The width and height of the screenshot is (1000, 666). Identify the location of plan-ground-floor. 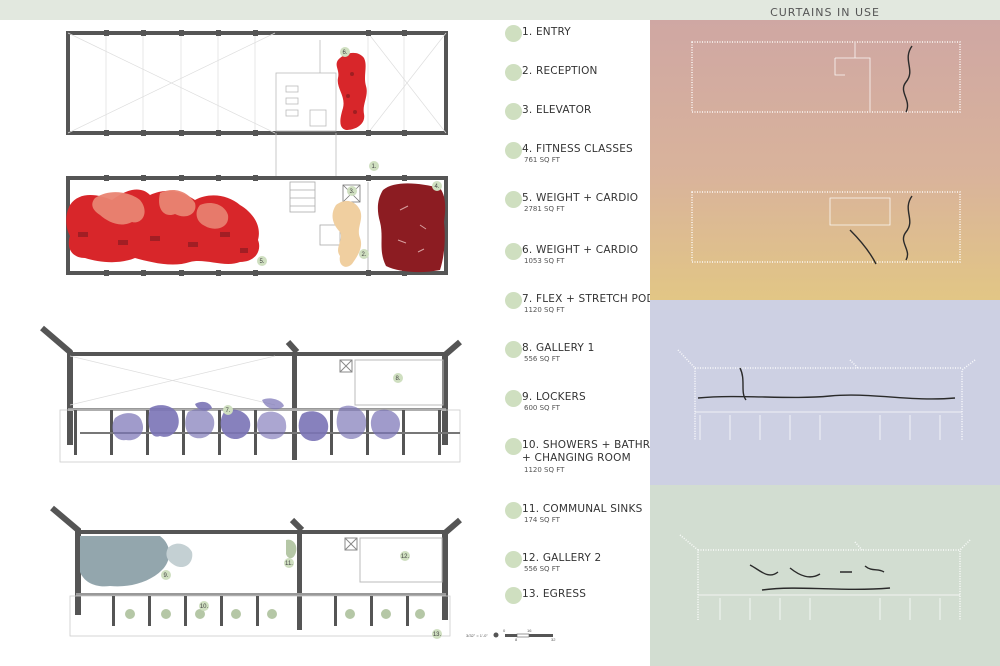
(257, 225).